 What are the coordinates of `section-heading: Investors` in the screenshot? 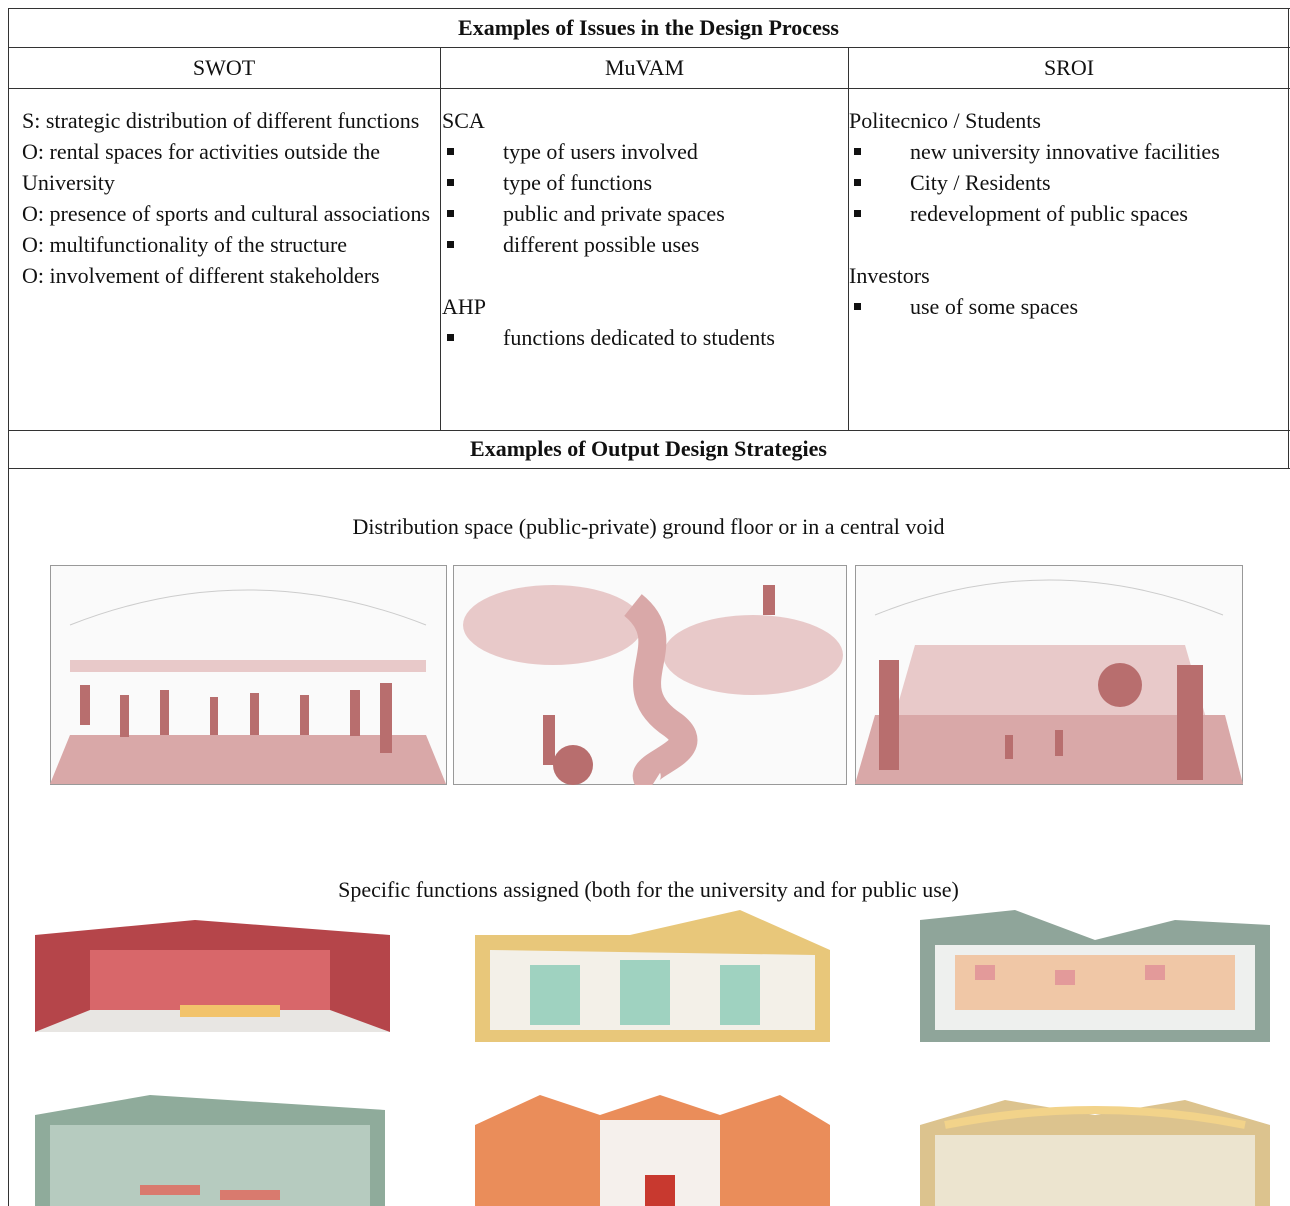 It's located at (889, 275).